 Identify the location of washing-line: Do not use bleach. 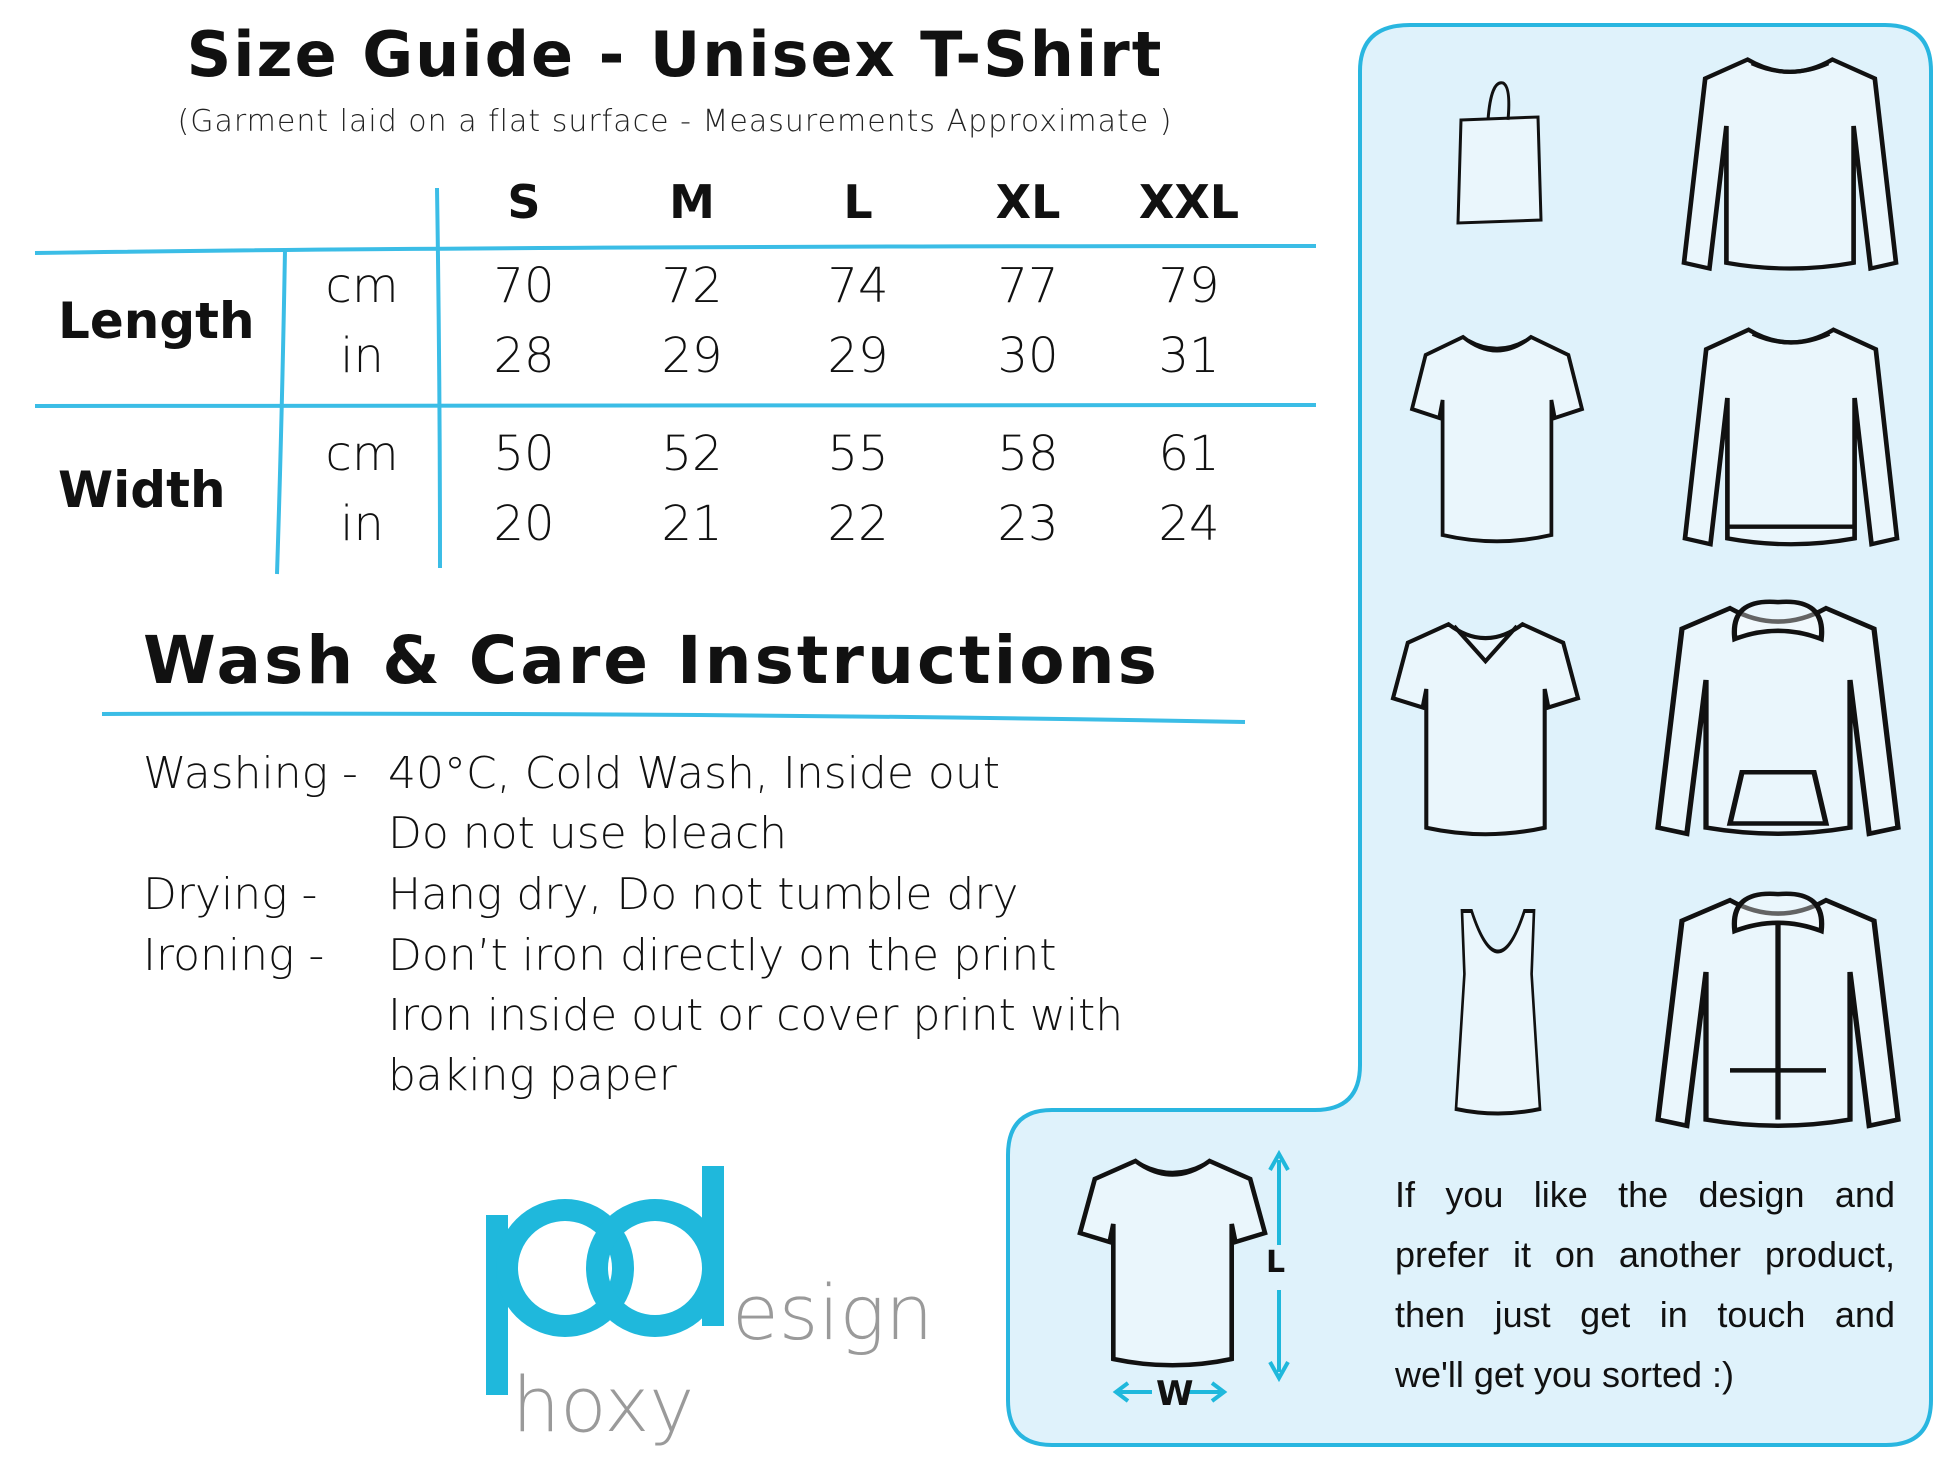
(587, 833).